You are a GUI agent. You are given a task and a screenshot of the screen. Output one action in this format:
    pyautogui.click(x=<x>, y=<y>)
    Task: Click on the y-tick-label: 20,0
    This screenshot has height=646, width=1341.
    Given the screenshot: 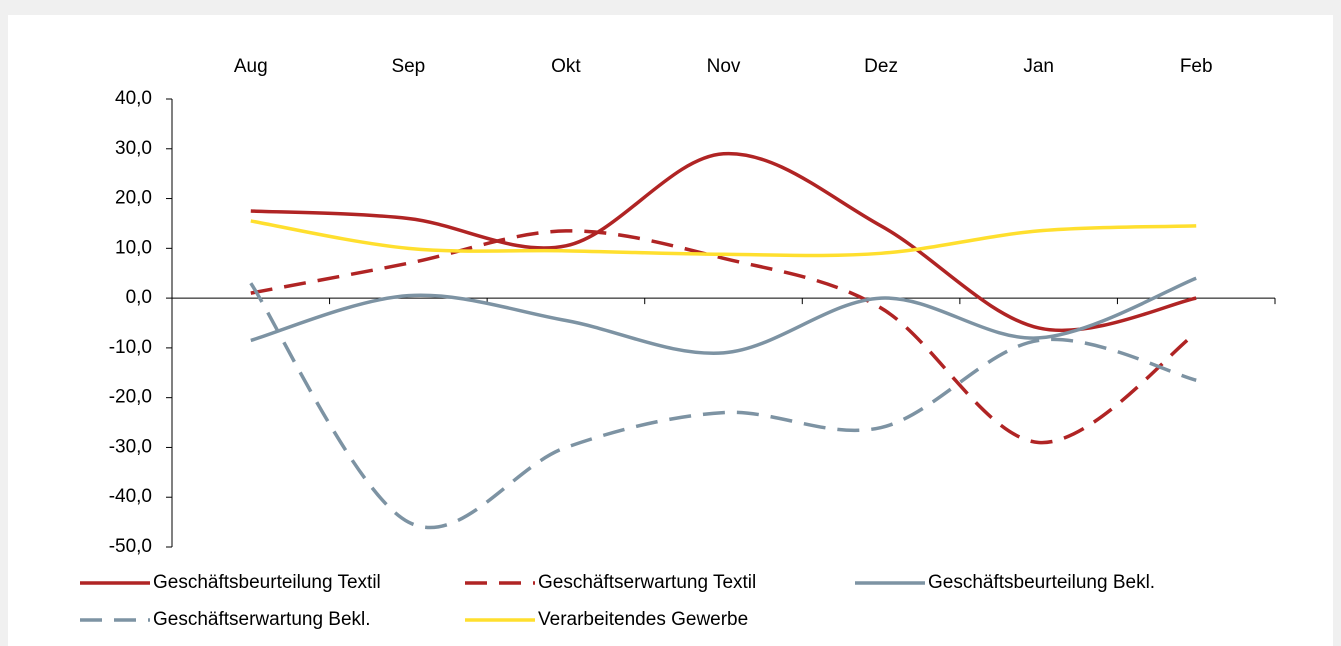 What is the action you would take?
    pyautogui.click(x=133, y=198)
    